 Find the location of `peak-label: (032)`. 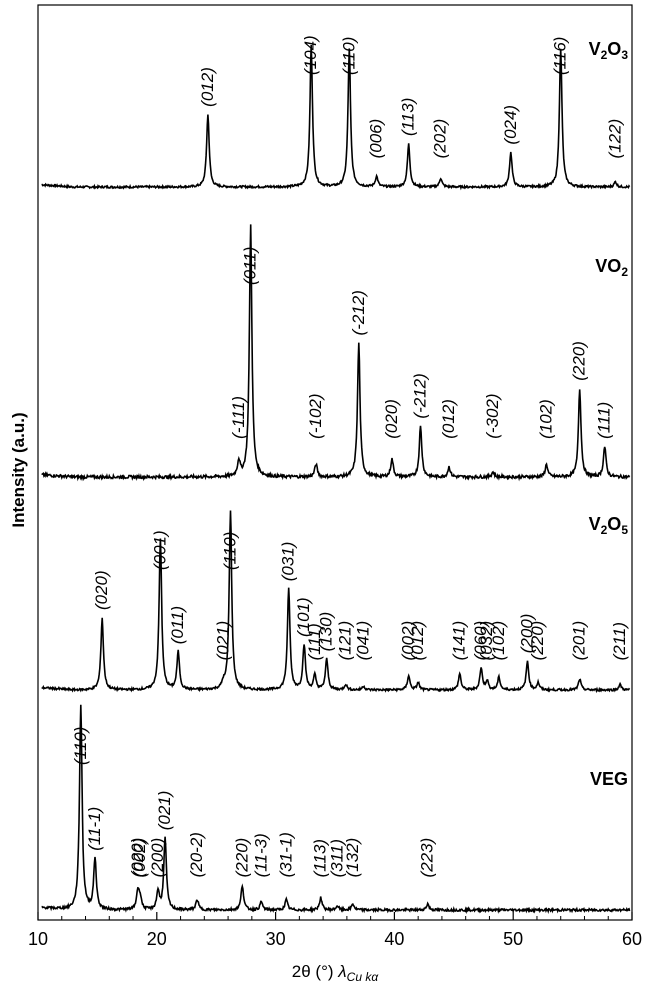

peak-label: (032) is located at coordinates (486, 641).